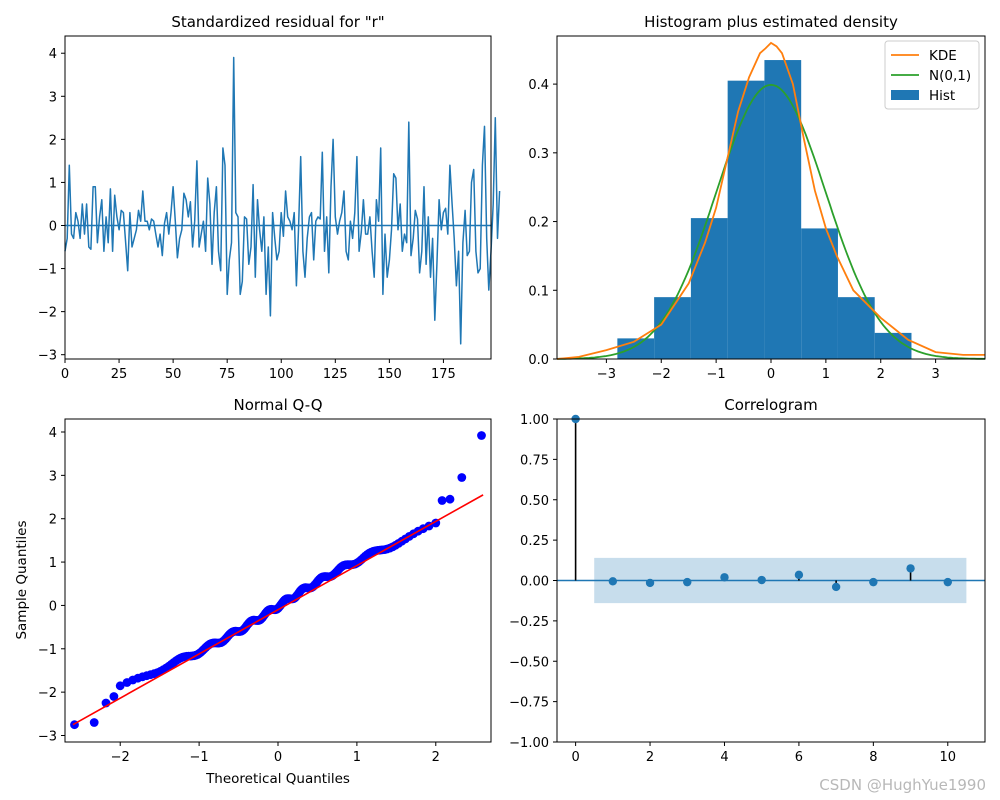 The height and width of the screenshot is (800, 1000). What do you see at coordinates (905, 95) in the screenshot?
I see `legend-hist-swatch` at bounding box center [905, 95].